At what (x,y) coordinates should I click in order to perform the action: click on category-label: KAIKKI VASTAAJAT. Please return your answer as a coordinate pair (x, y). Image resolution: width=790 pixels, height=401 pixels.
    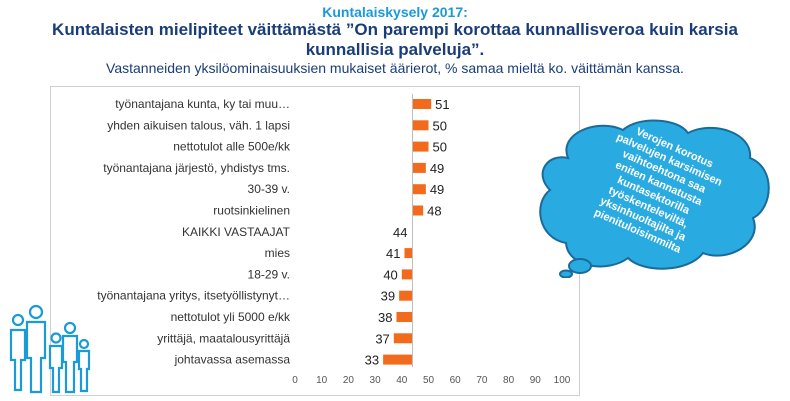
    Looking at the image, I should click on (236, 232).